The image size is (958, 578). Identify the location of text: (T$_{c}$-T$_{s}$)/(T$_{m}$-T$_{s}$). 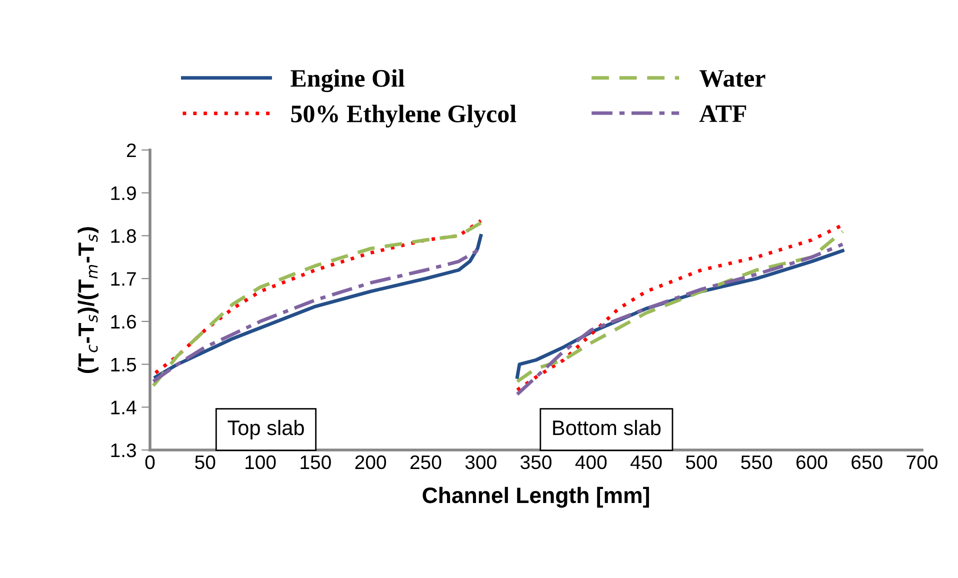
(88, 300).